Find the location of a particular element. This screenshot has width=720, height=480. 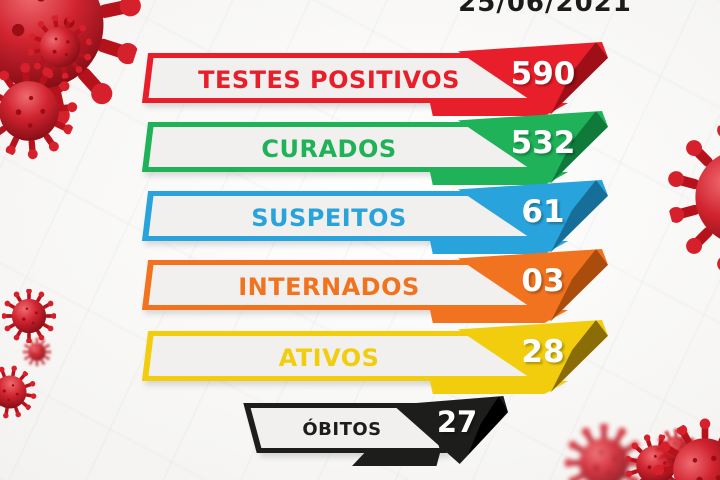

stat-value: 27 is located at coordinates (457, 422).